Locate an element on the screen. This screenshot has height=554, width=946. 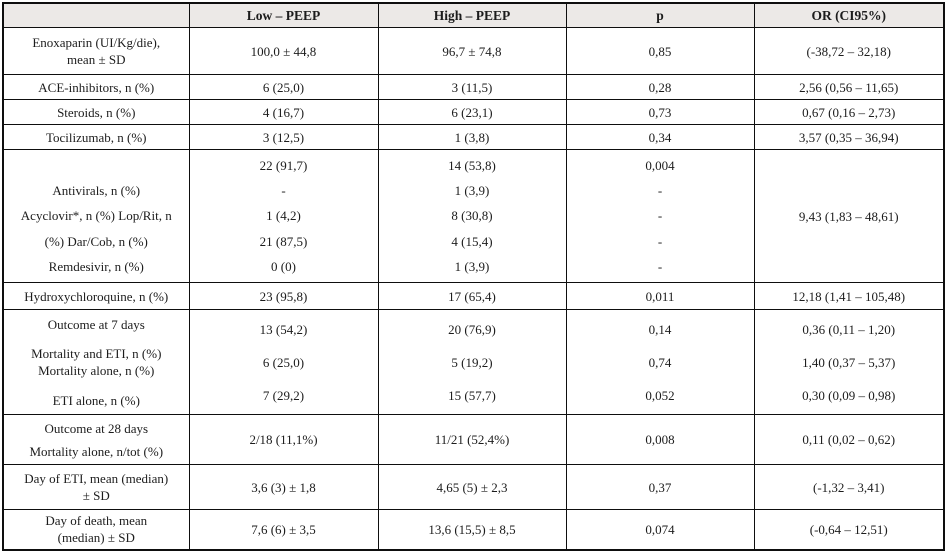
or-ci-cell: (-1,32 – 3,41) is located at coordinates (849, 487).